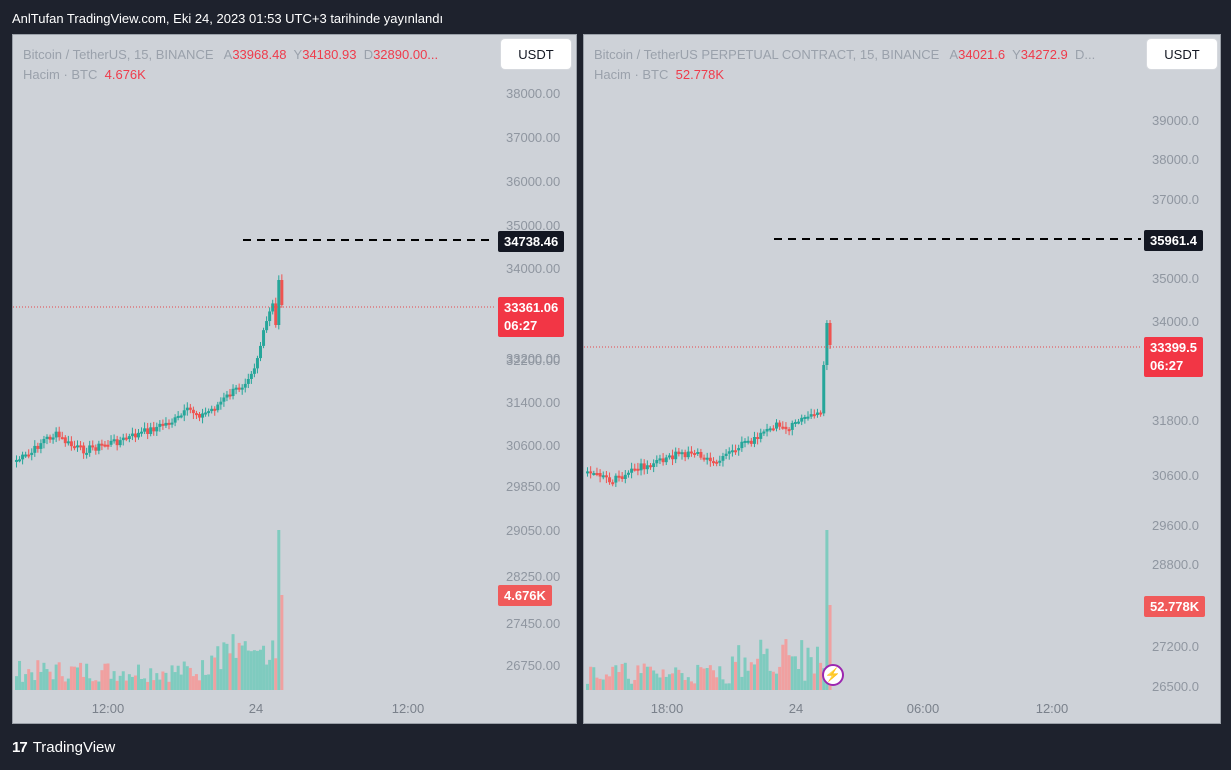 The width and height of the screenshot is (1231, 770). I want to click on price-axis-tick: 28800.0, so click(1175, 564).